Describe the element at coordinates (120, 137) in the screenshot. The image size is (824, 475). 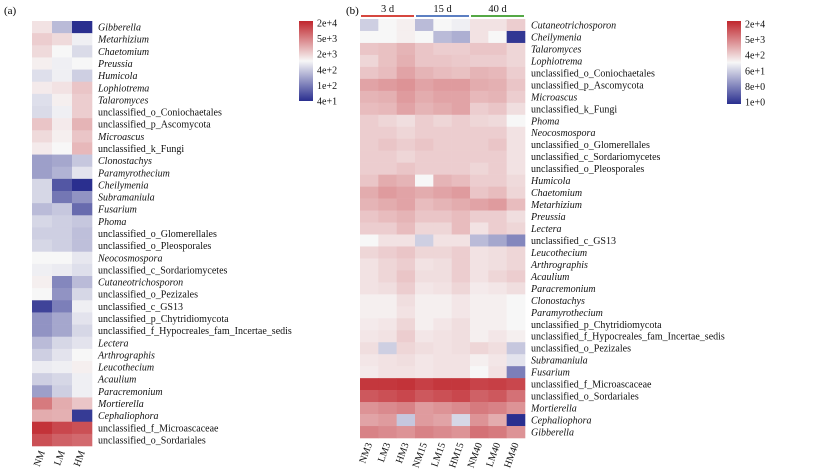
I see `row-label: Microascus` at that location.